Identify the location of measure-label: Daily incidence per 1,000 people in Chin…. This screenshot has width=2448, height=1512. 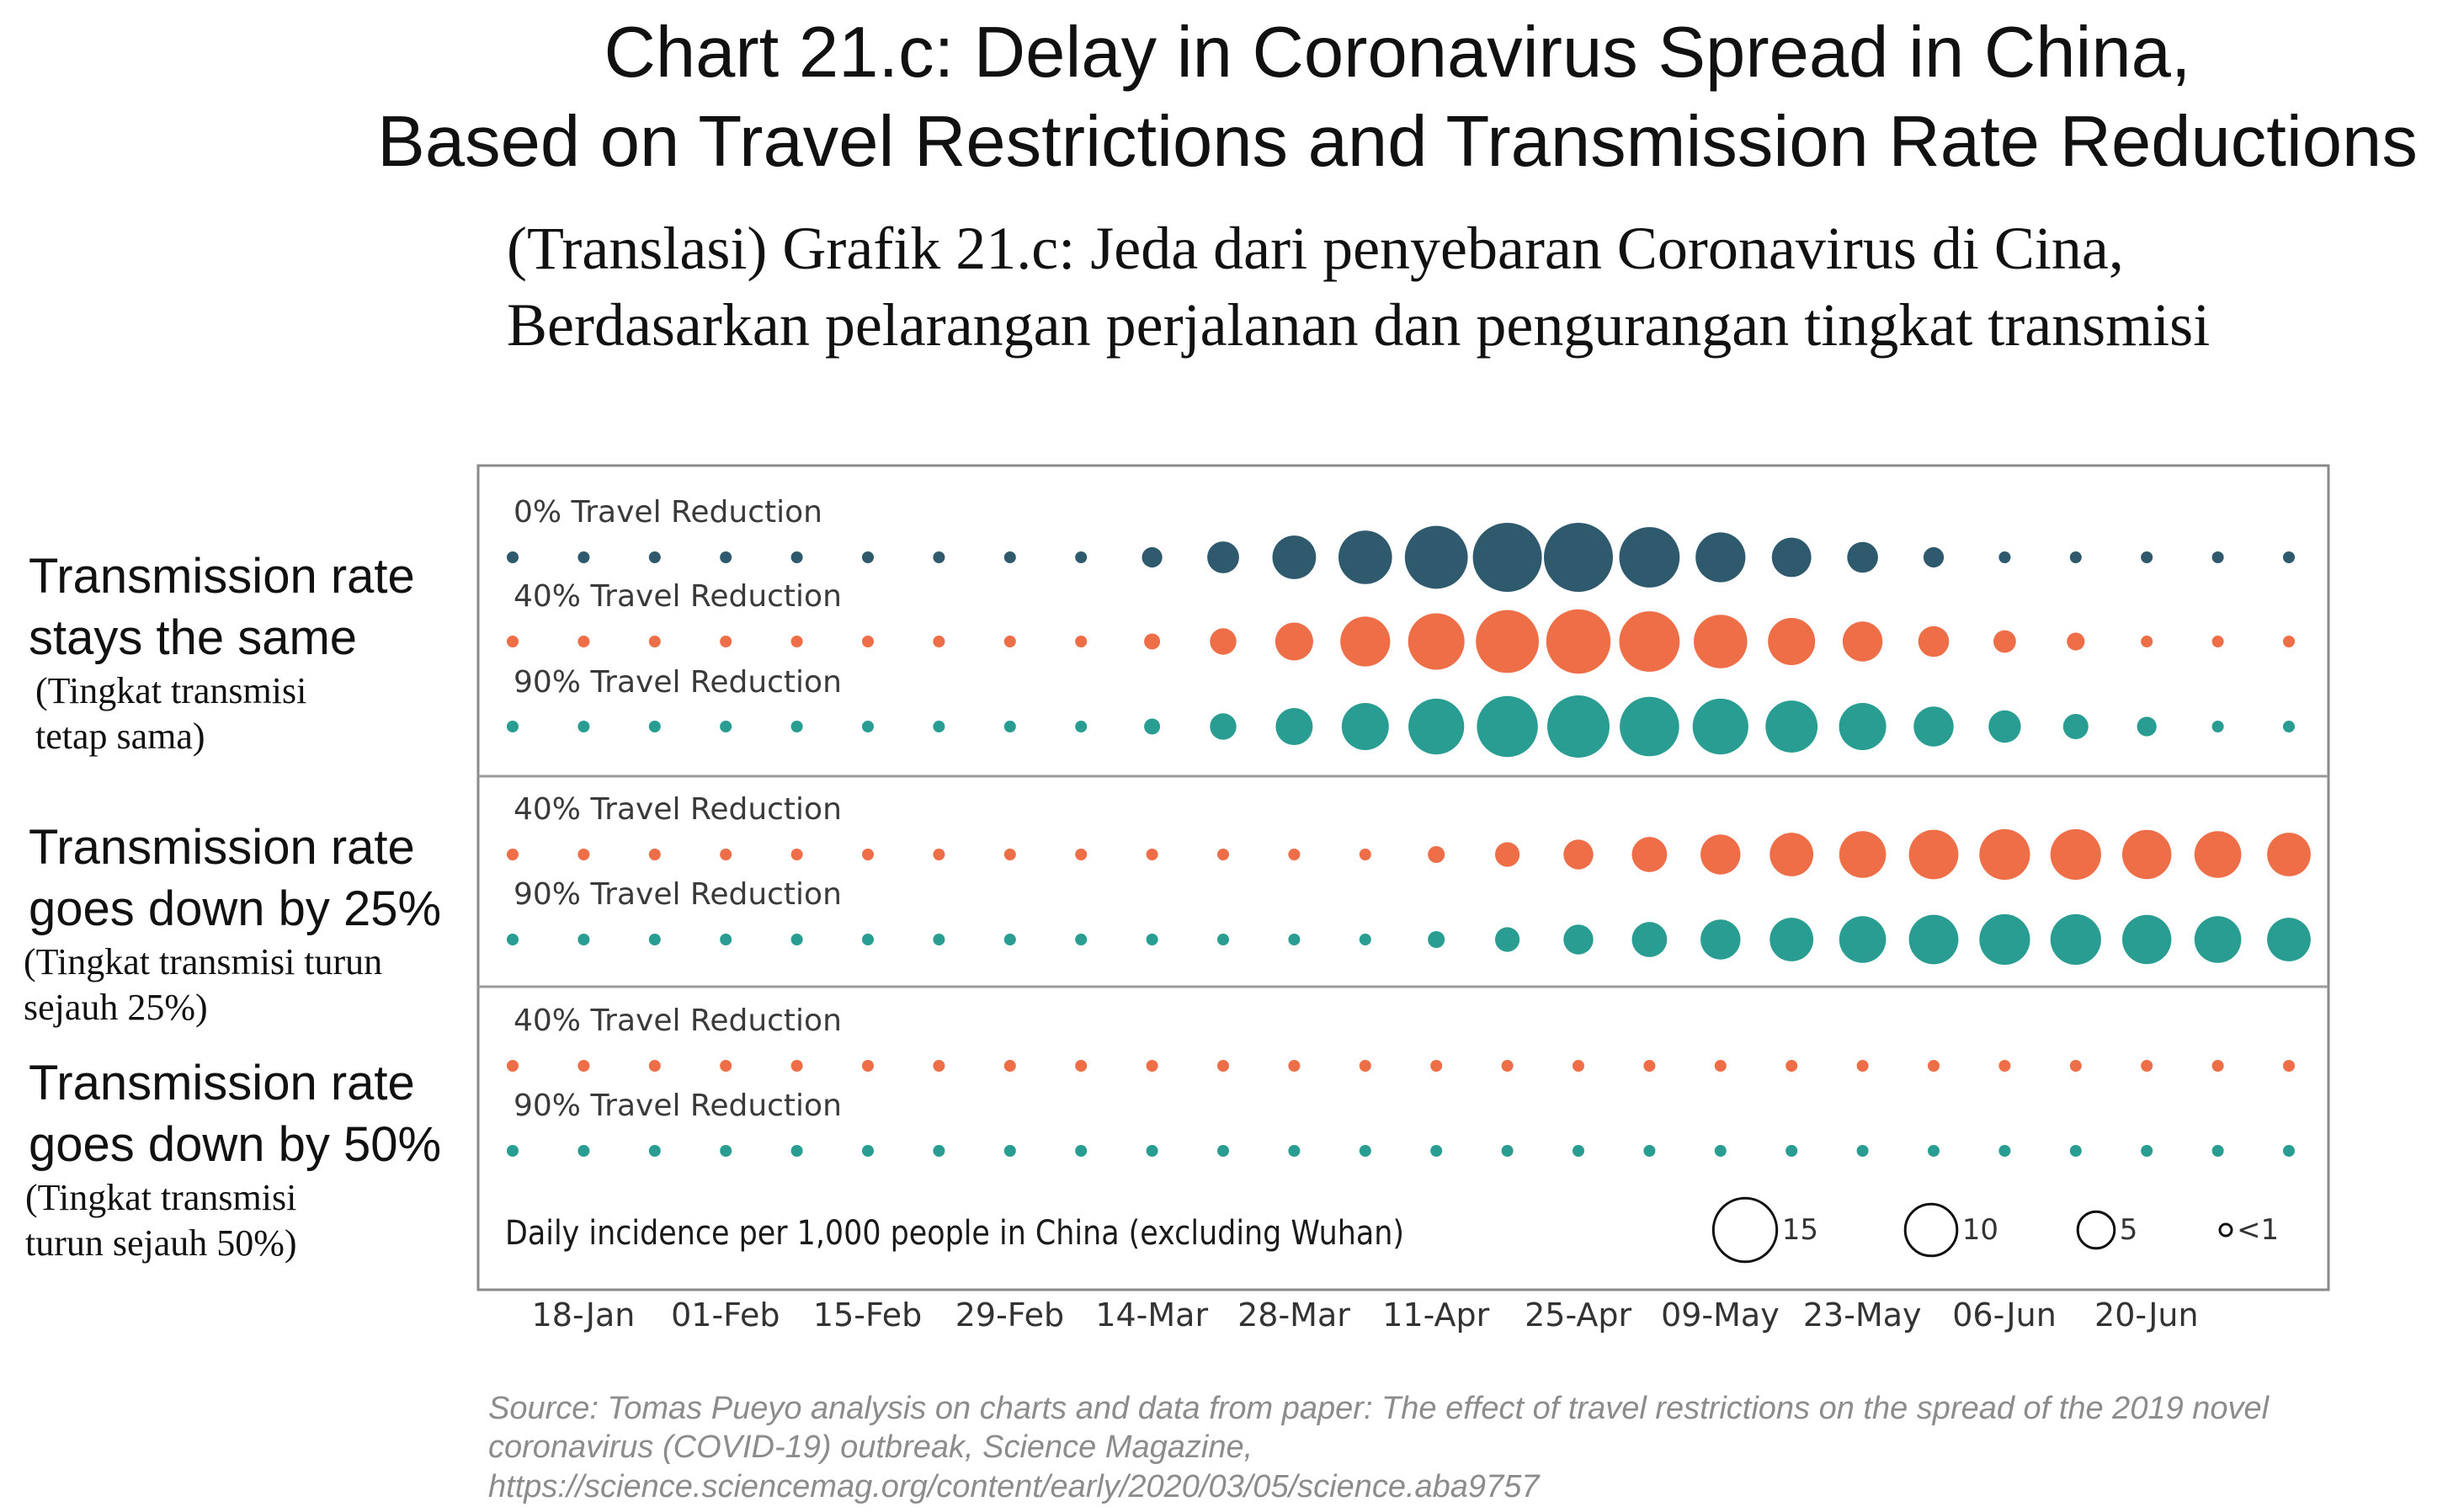
(954, 1234).